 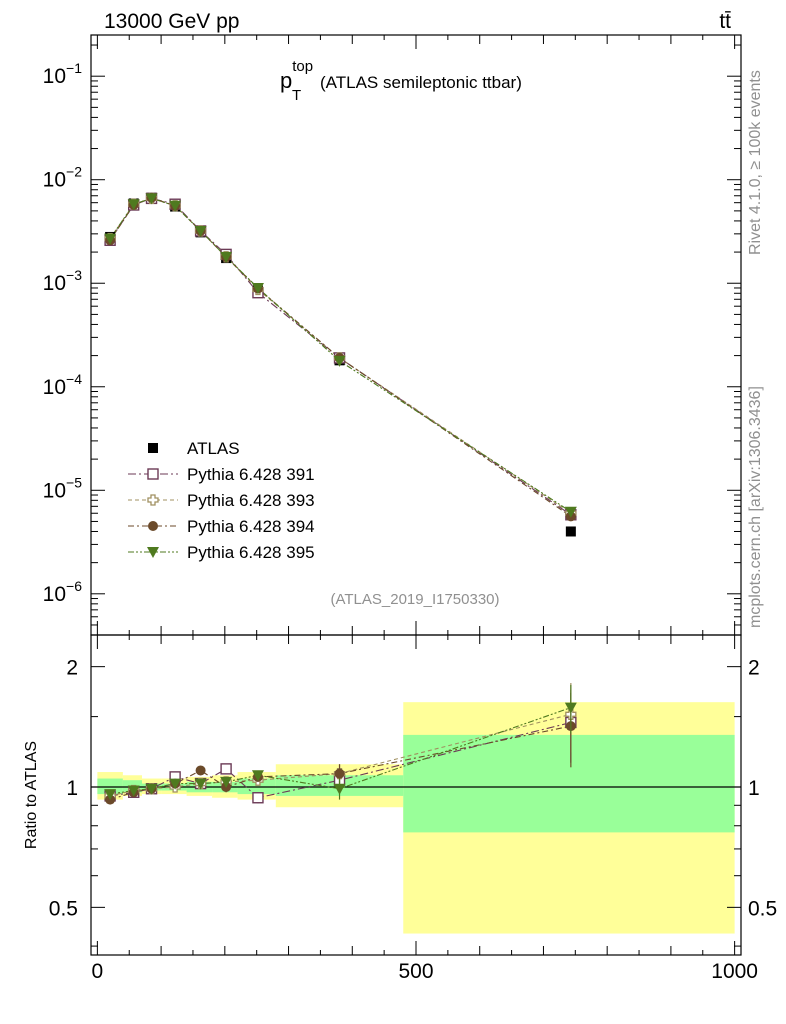 I want to click on ratio-ytick-label-right: 0.5, so click(x=762, y=908).